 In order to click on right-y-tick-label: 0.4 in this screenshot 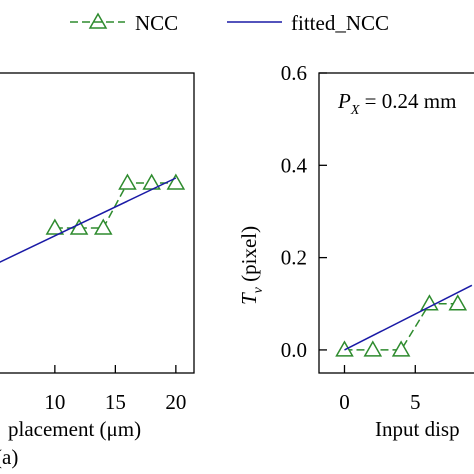, I will do `click(294, 165)`.